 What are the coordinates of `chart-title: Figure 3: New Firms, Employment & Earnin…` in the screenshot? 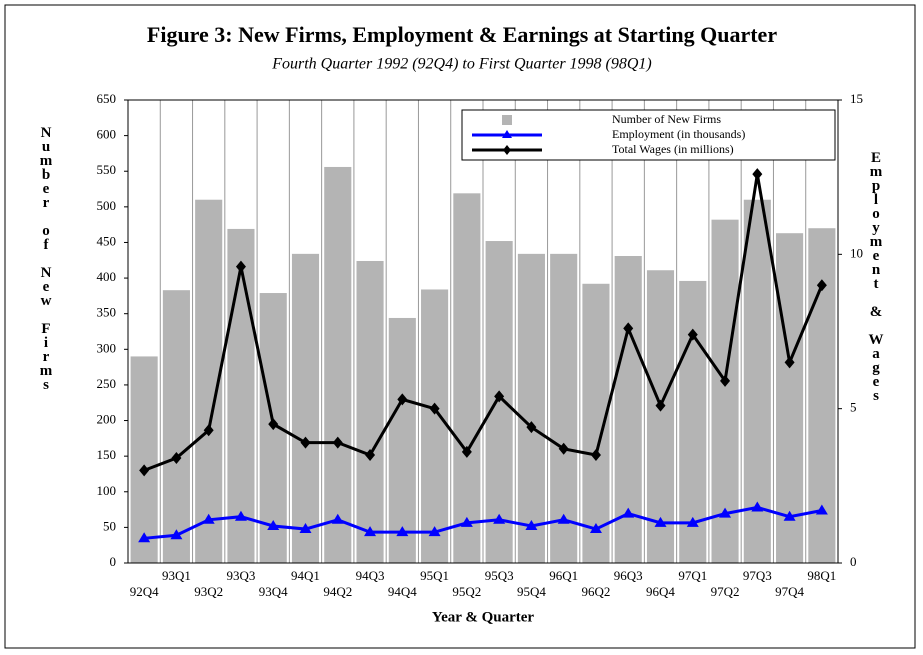 It's located at (462, 34).